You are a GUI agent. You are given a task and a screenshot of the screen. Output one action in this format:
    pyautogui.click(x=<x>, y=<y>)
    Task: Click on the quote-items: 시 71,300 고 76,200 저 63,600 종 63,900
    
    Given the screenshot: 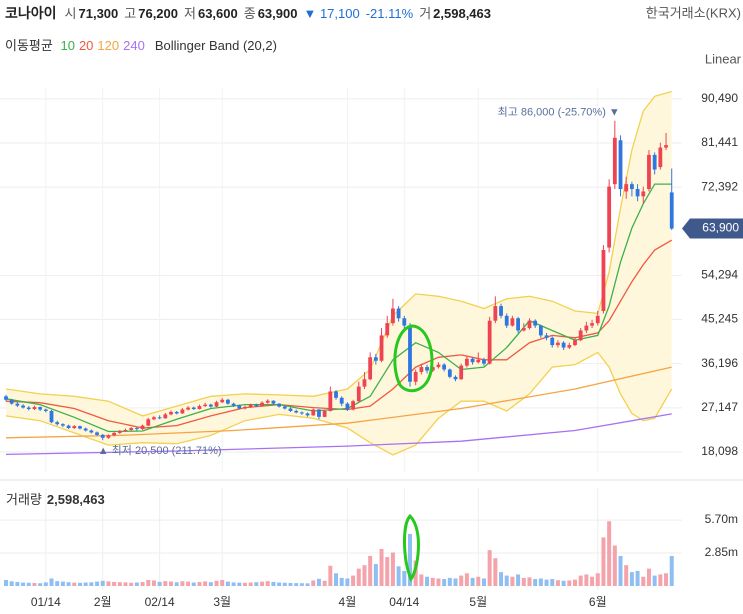 What is the action you would take?
    pyautogui.click(x=184, y=13)
    